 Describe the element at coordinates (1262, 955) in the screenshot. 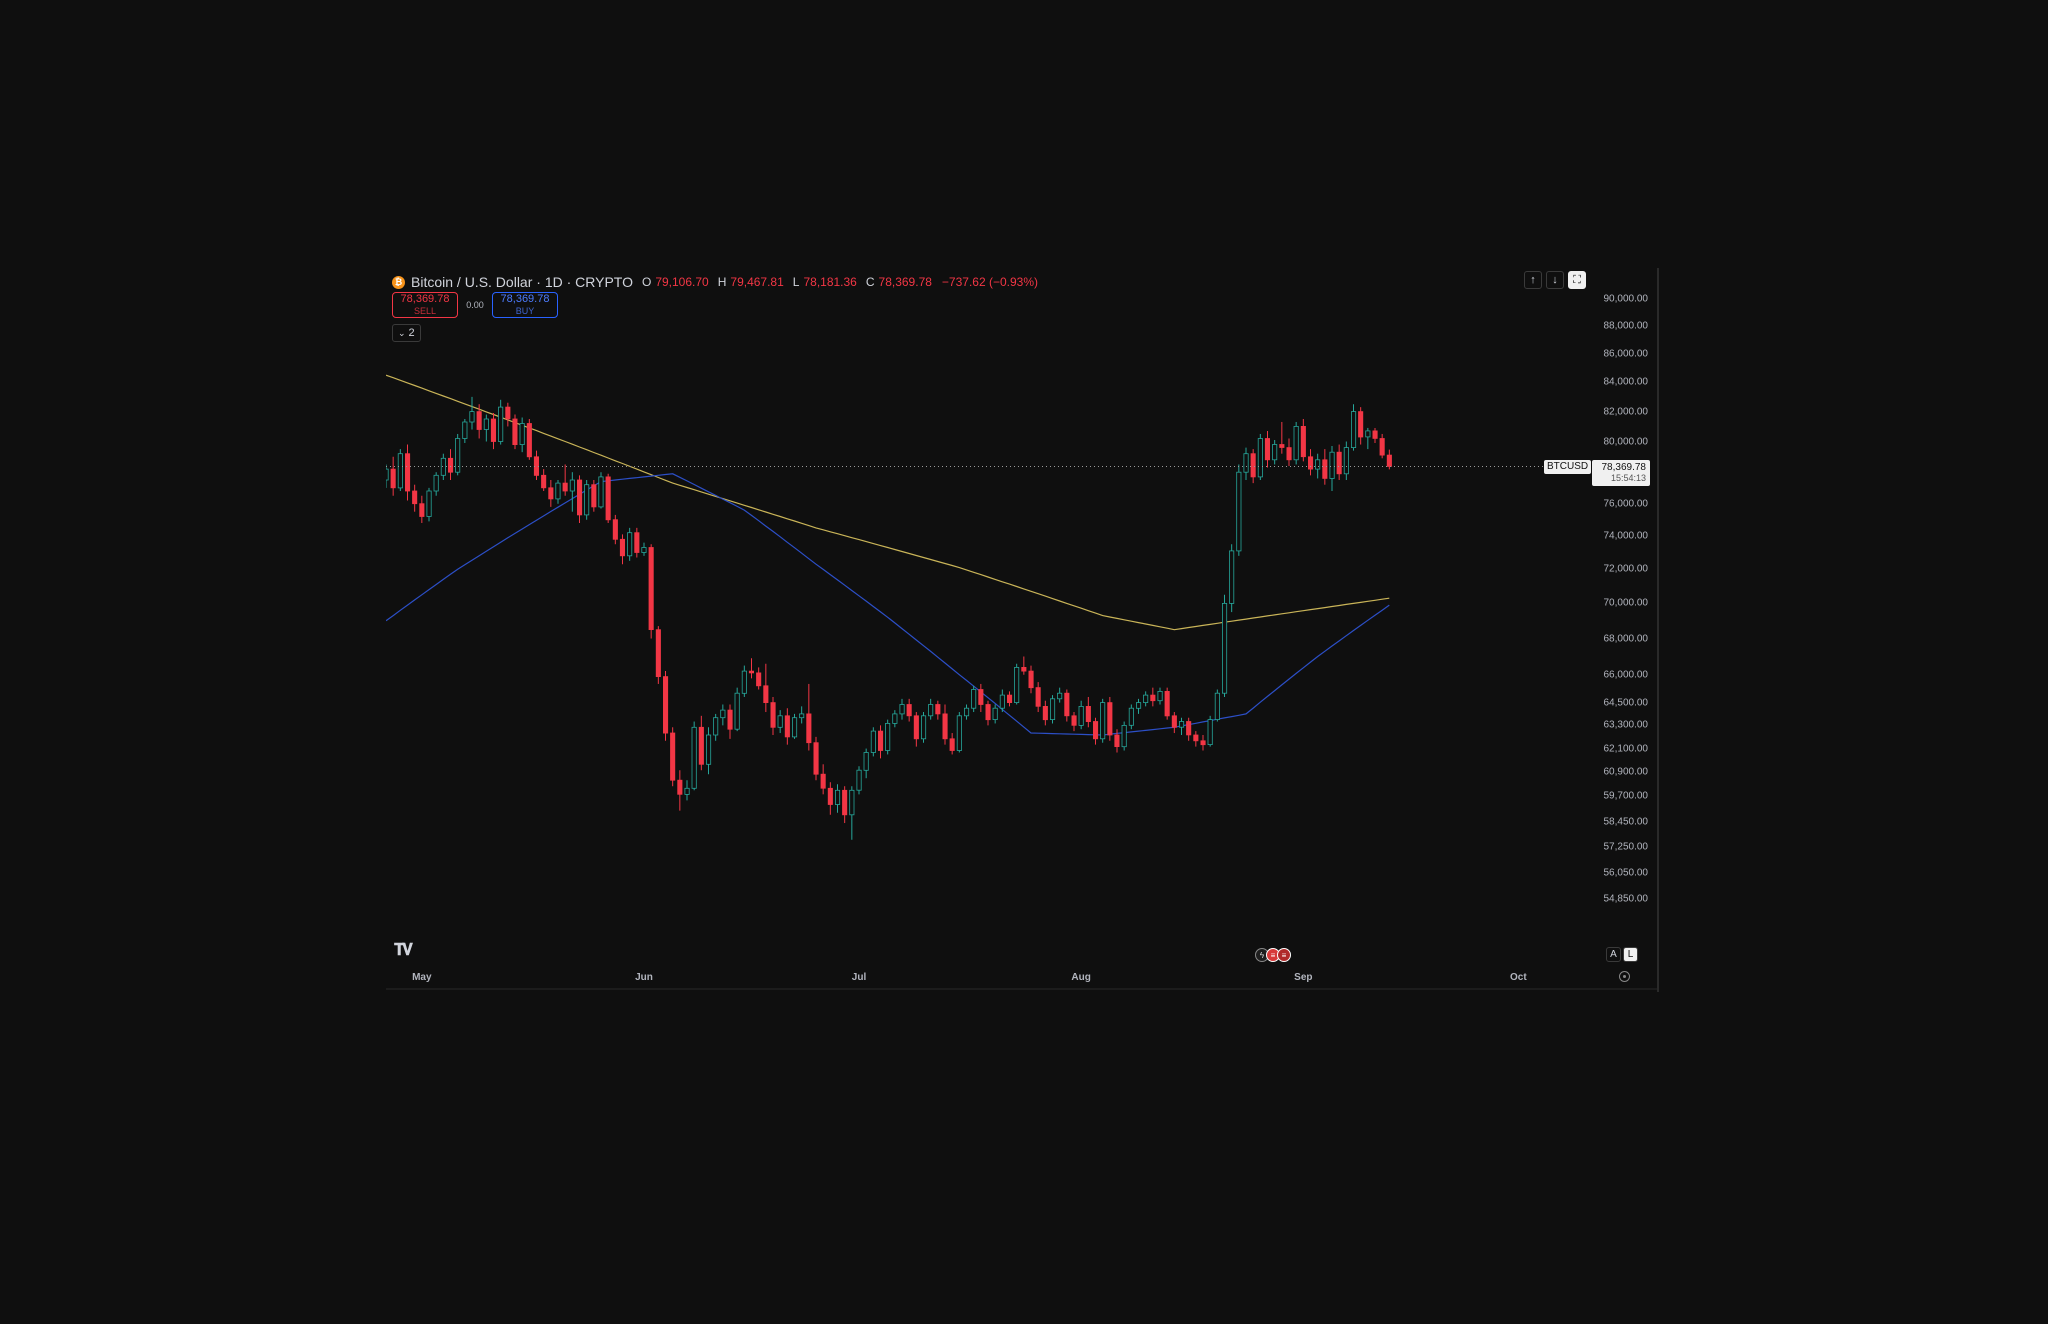

I see `lightning-event-icon: ϟ` at that location.